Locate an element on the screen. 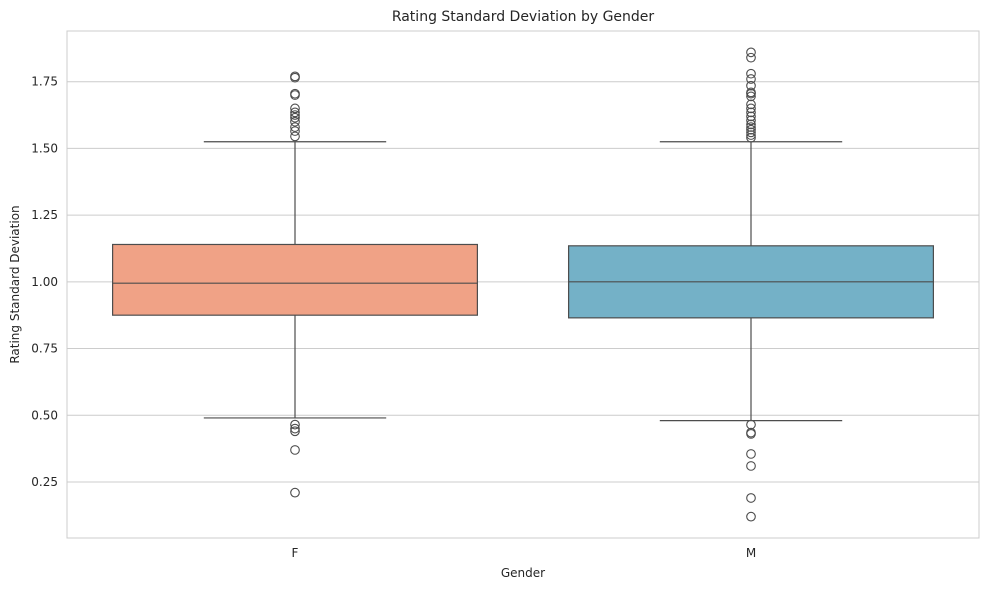  y-tick-label: 1.75 is located at coordinates (44, 82).